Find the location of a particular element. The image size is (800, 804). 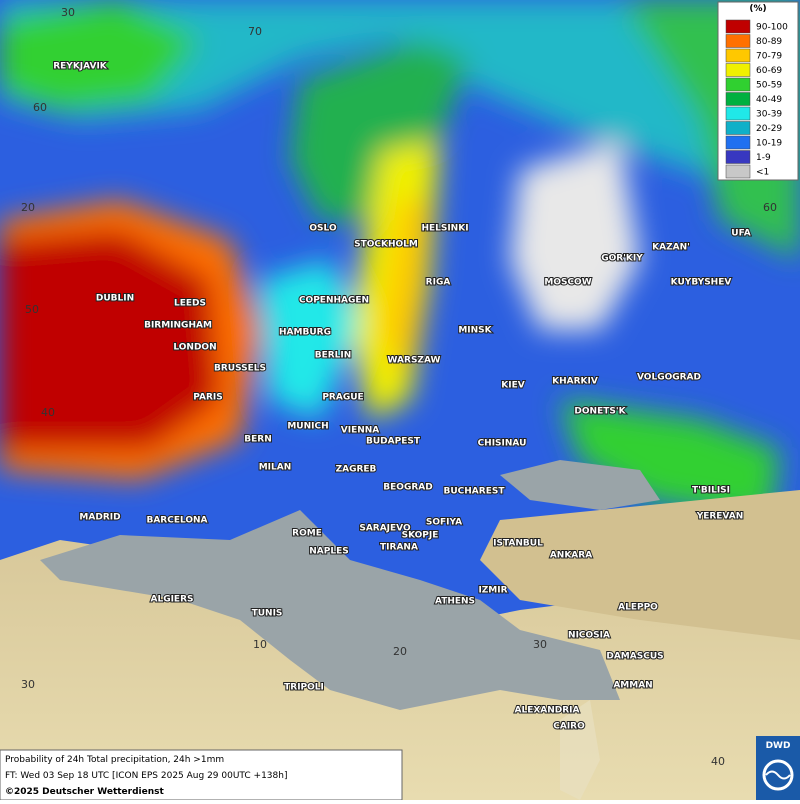

city-label: BUDAPEST is located at coordinates (393, 442).